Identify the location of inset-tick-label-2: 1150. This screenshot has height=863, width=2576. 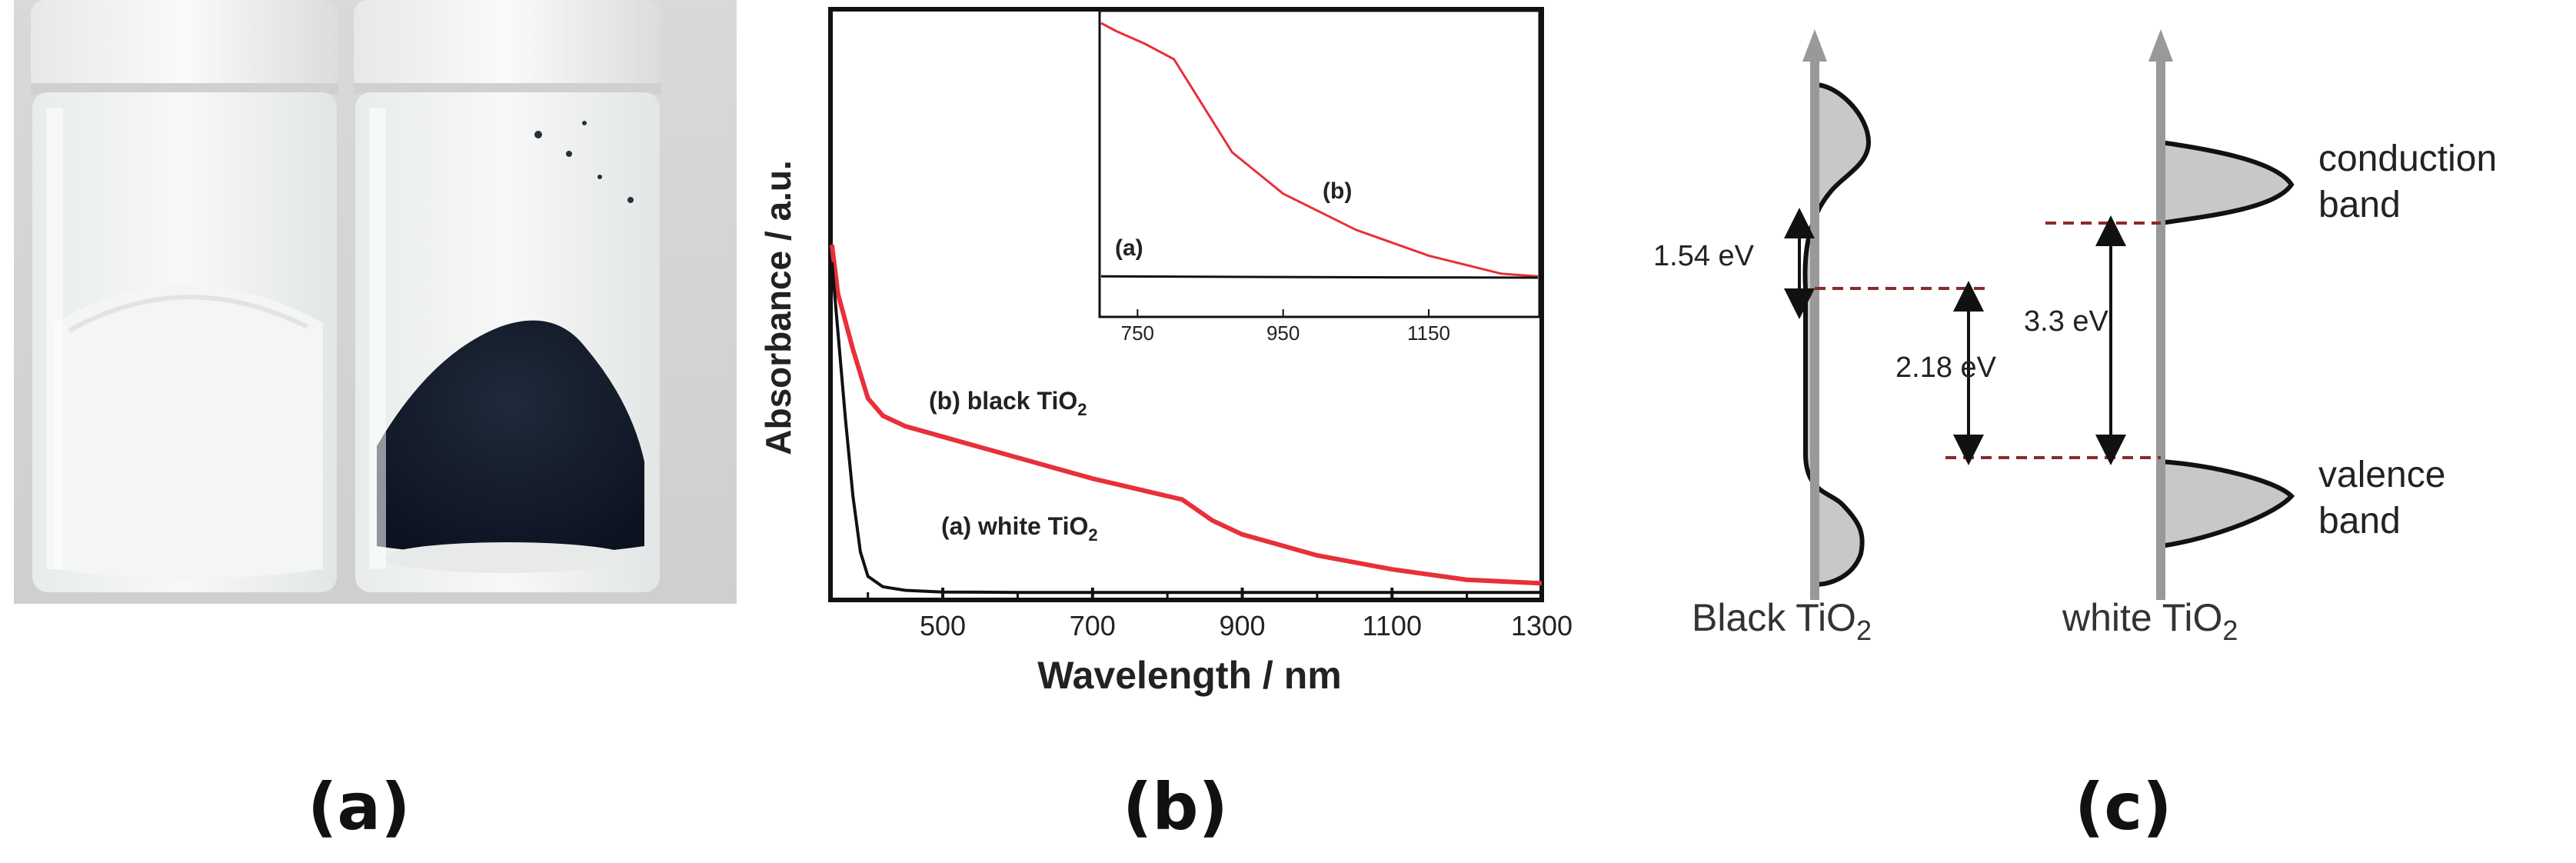
(1428, 333).